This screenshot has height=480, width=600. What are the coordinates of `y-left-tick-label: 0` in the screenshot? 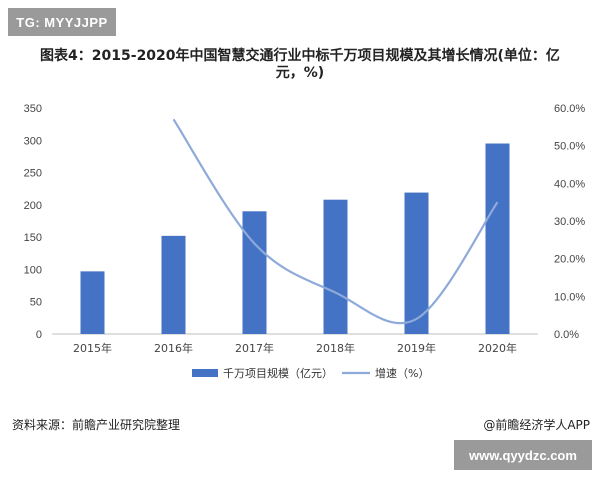 It's located at (39, 335).